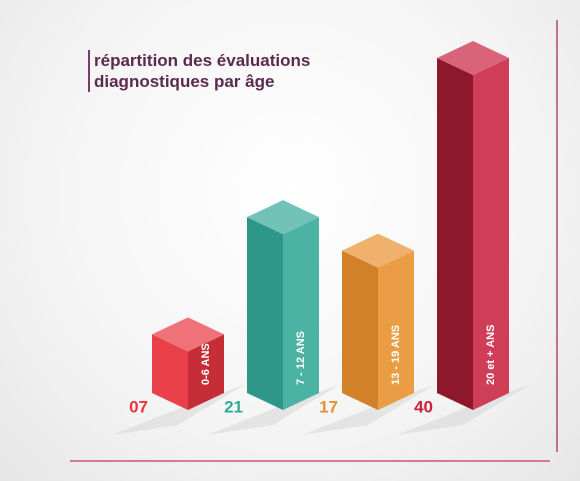 The image size is (580, 481). Describe the element at coordinates (206, 364) in the screenshot. I see `category-label: 0-6 ANS` at that location.